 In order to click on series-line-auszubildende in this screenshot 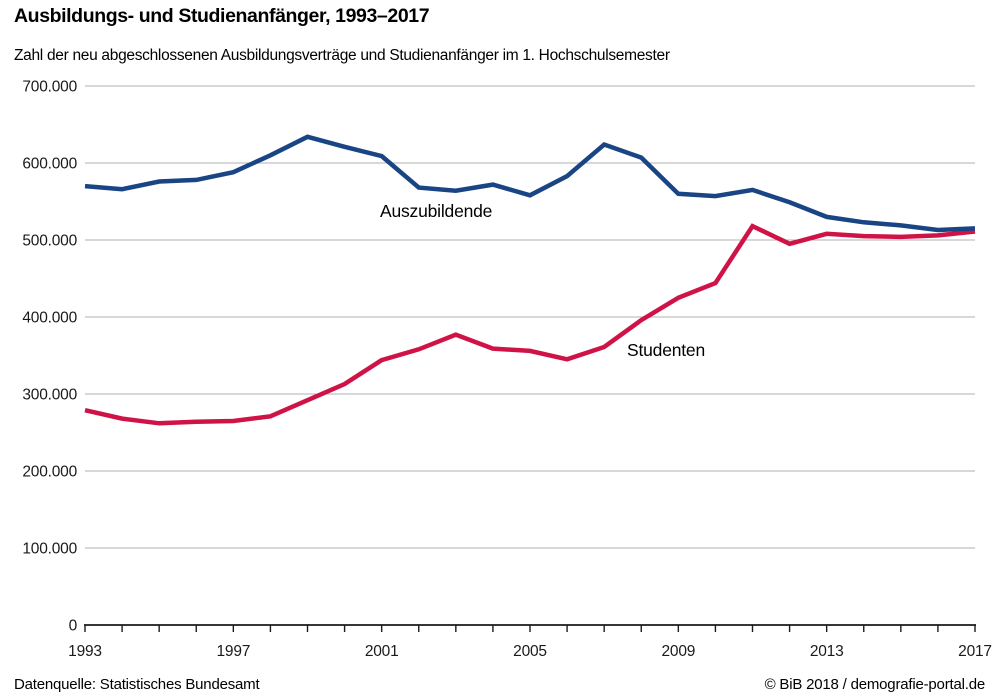, I will do `click(530, 183)`.